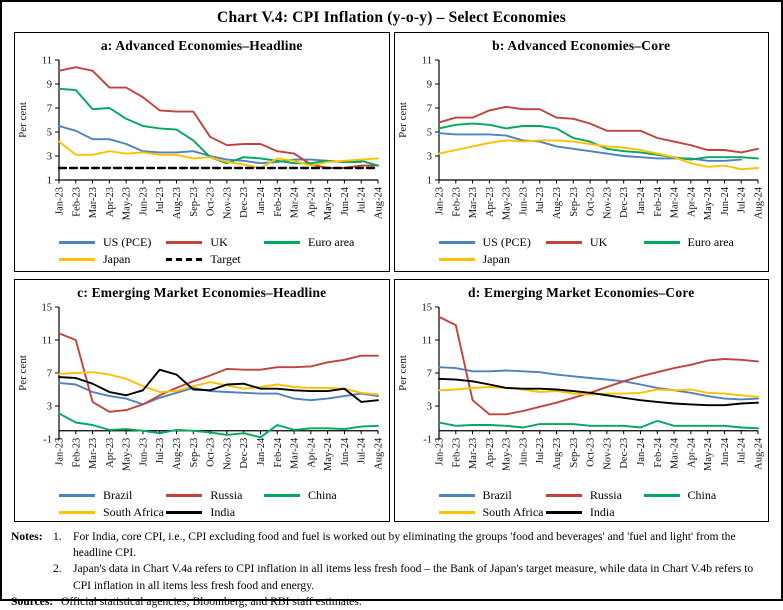  Describe the element at coordinates (661, 495) in the screenshot. I see `legend-swatch-china` at that location.